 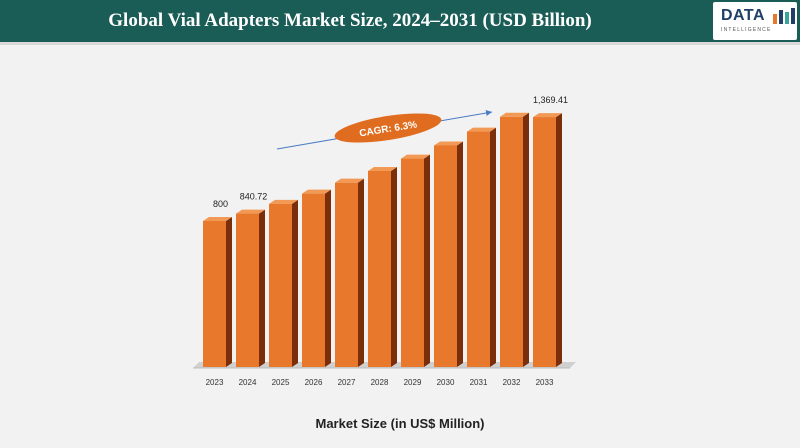 What do you see at coordinates (446, 382) in the screenshot?
I see `x-tick-label: 2030` at bounding box center [446, 382].